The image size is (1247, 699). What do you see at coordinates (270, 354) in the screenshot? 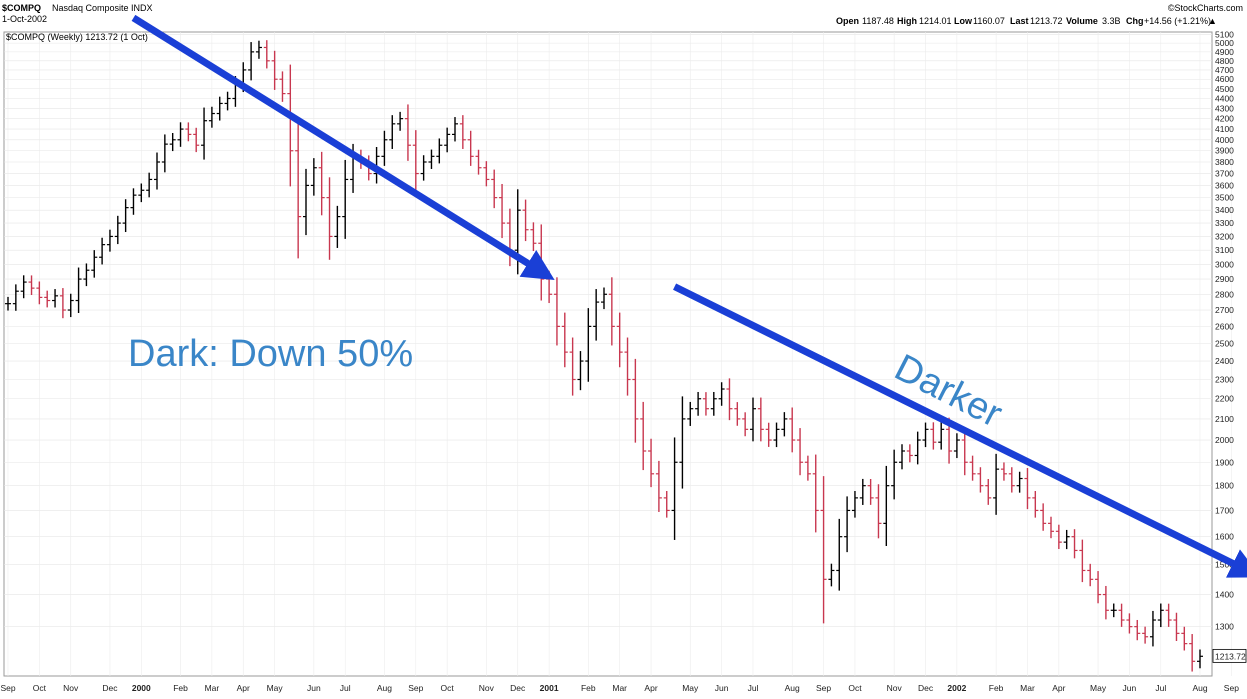
I see `dark-annotation: Dark: Down 50%` at bounding box center [270, 354].